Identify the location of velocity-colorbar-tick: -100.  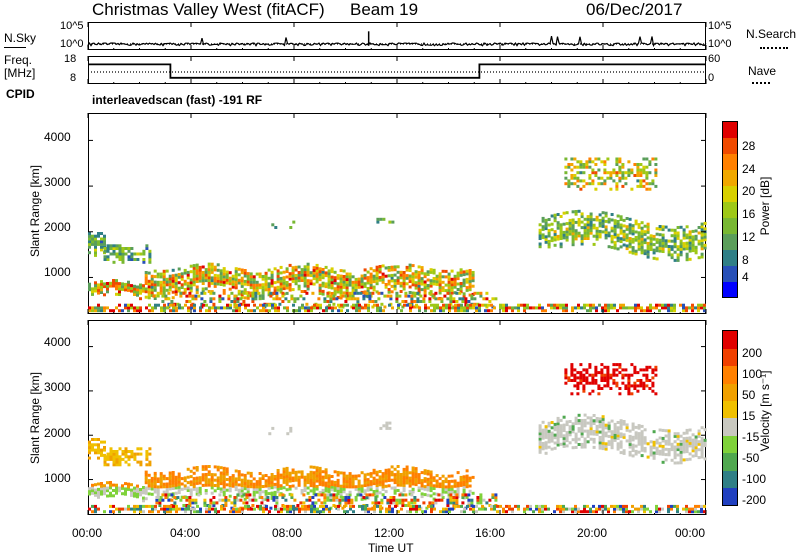
(754, 479).